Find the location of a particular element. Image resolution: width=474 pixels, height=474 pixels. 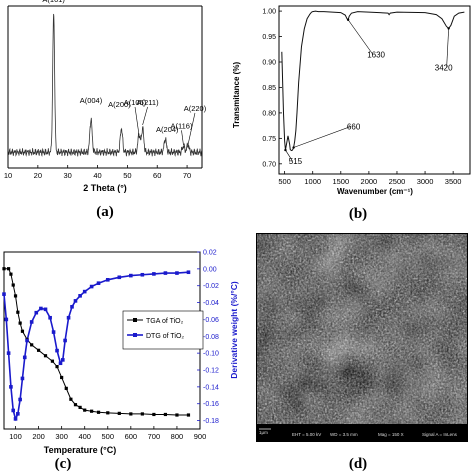

dtg-y-tick-label: -0.02 is located at coordinates (211, 286).